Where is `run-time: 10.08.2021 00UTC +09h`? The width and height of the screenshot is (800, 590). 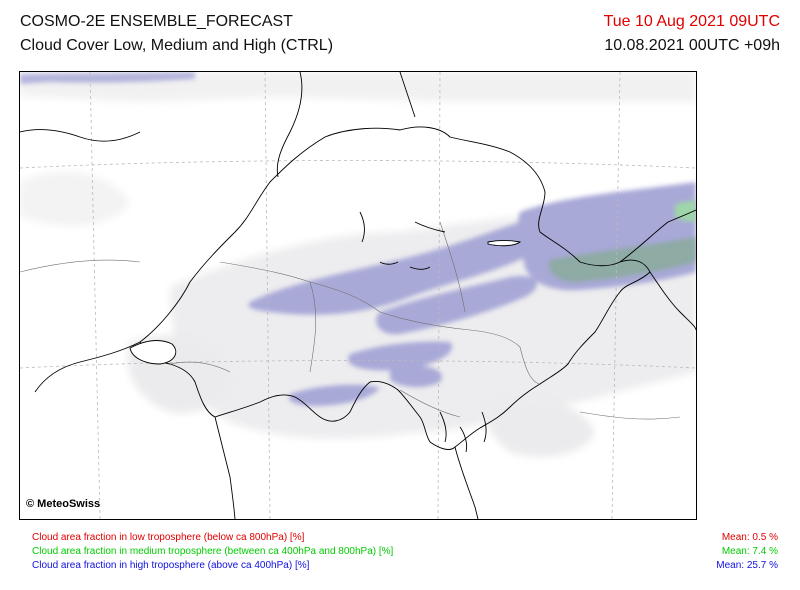
run-time: 10.08.2021 00UTC +09h is located at coordinates (692, 45).